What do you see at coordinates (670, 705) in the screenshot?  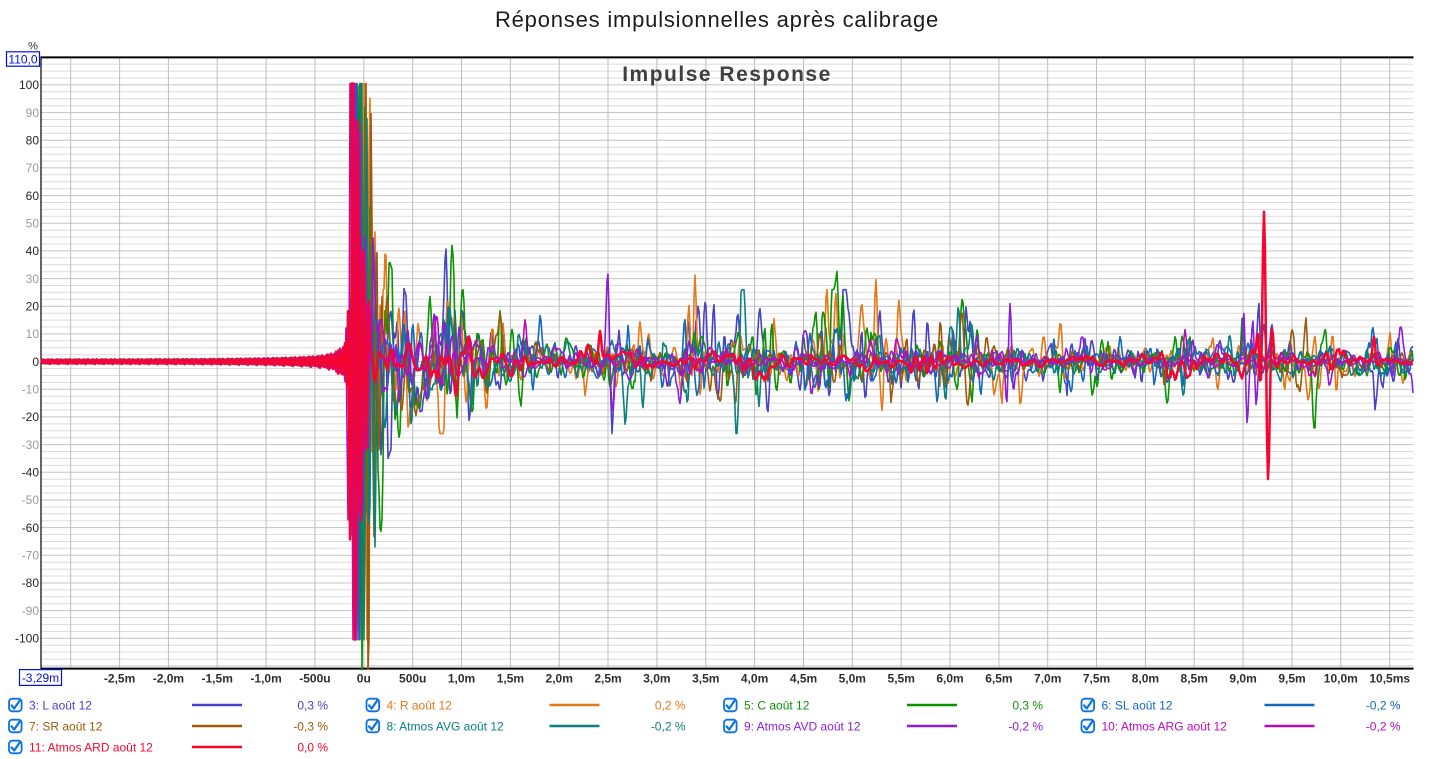 I see `svg-text: 0,2 %` at bounding box center [670, 705].